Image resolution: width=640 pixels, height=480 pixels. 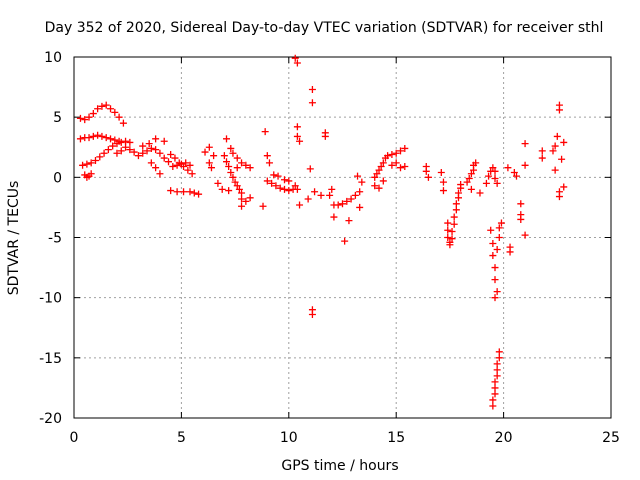 What do you see at coordinates (55, 239) in the screenshot?
I see `y-tick-label: -5` at bounding box center [55, 239].